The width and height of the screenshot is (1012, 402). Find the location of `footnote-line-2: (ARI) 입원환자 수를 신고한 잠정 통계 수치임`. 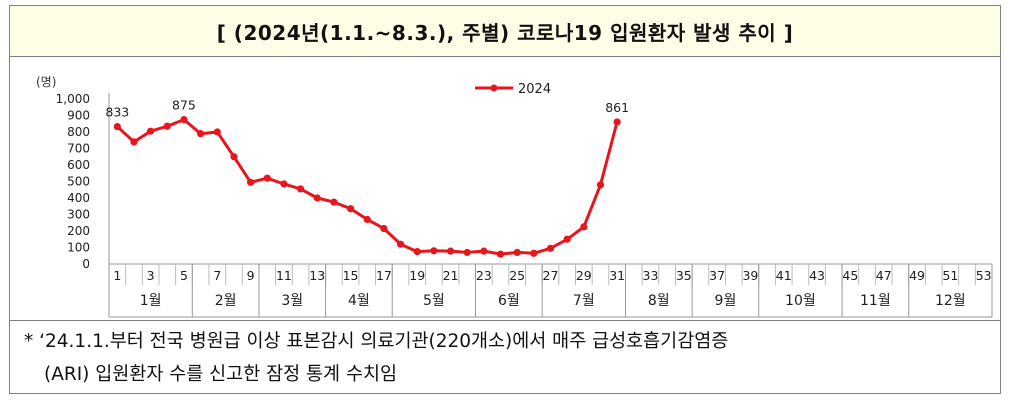

footnote-line-2: (ARI) 입원환자 수를 신고한 잠정 통계 수치임 is located at coordinates (221, 374).